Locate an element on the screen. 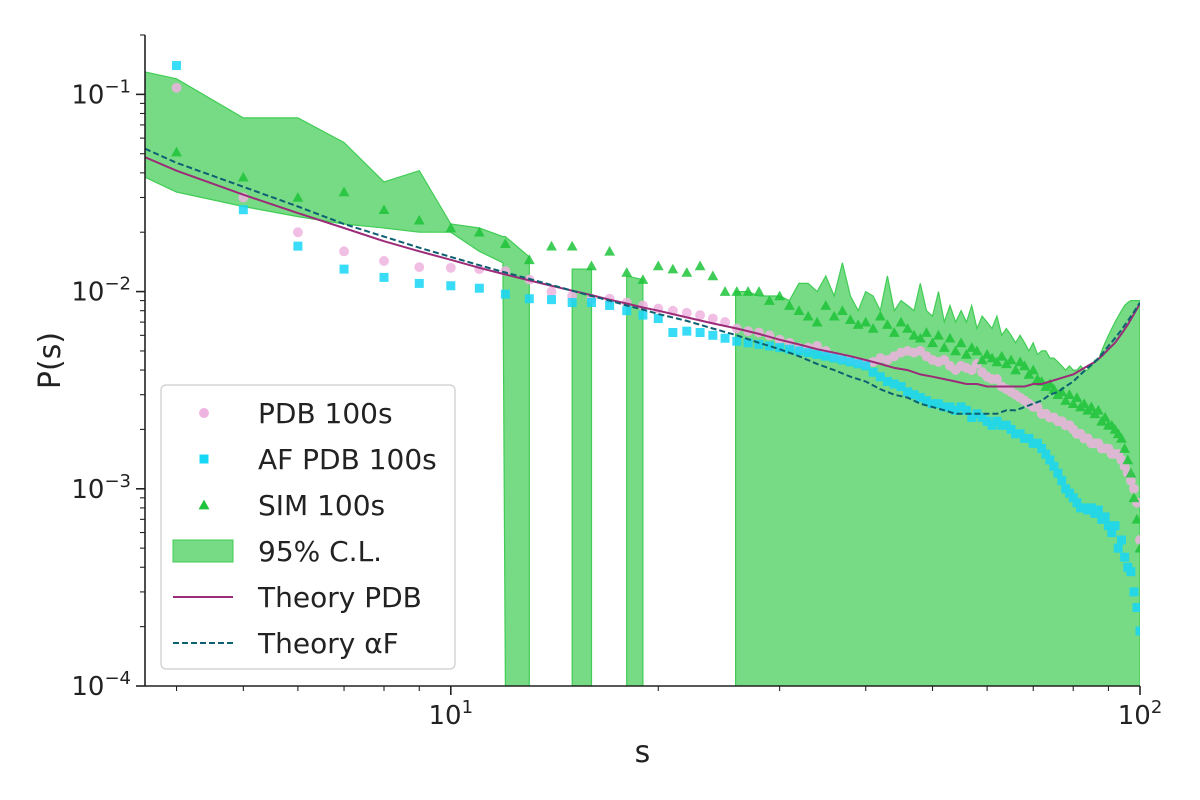 This screenshot has height=800, width=1200. legend-label: PDB 100s is located at coordinates (325, 413).